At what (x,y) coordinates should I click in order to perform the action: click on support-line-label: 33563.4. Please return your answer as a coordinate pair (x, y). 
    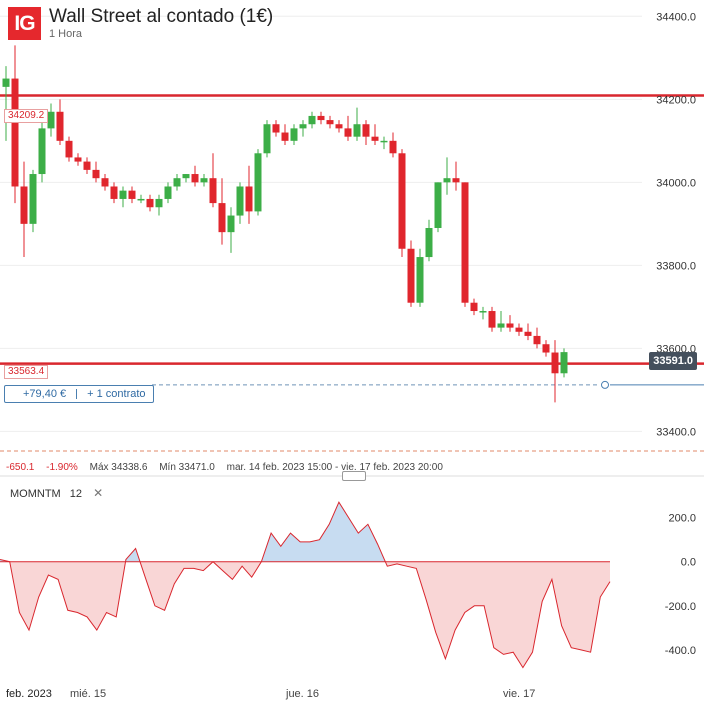
    Looking at the image, I should click on (26, 372).